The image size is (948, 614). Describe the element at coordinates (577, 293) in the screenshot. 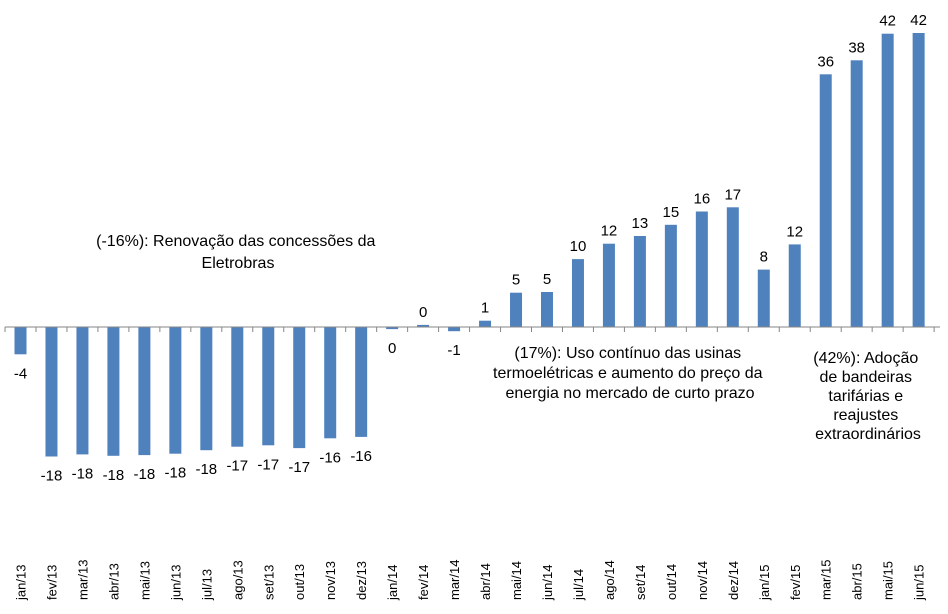

I see `bar-jul/14` at that location.